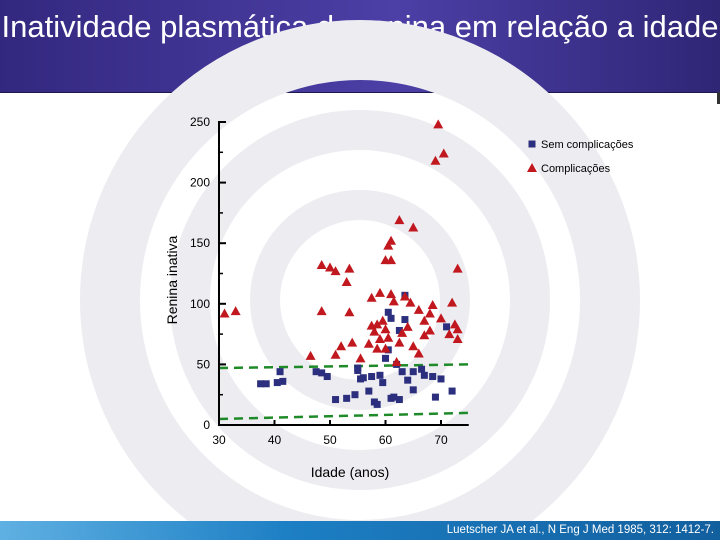 The height and width of the screenshot is (540, 720). What do you see at coordinates (386, 440) in the screenshot?
I see `x-tick-label: 60` at bounding box center [386, 440].